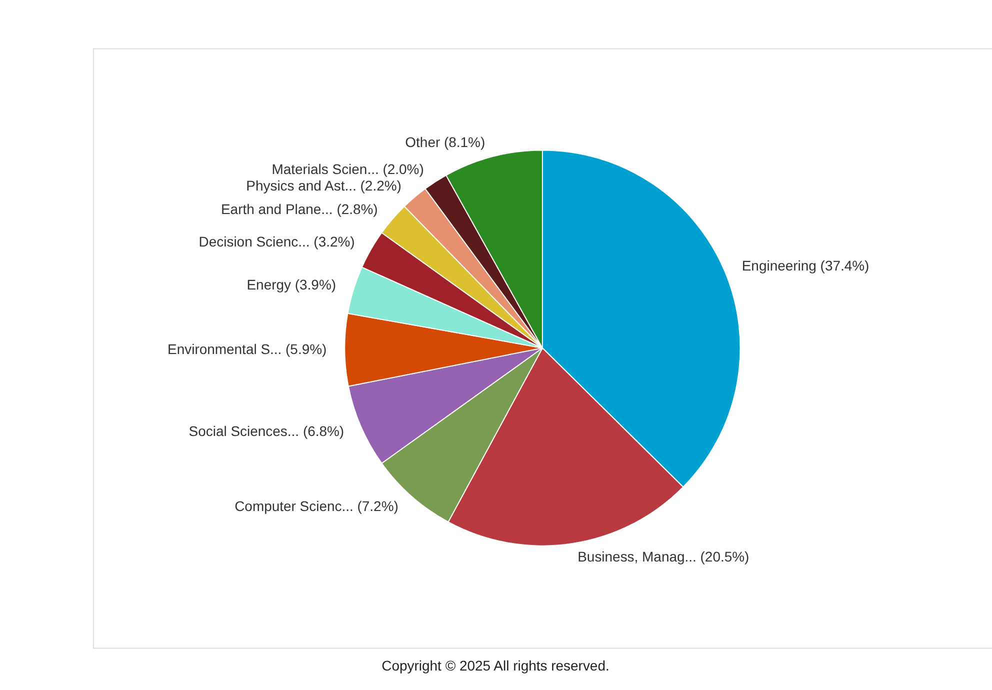 The image size is (992, 690). I want to click on slice-label: Social Sciences... (6.8%), so click(266, 431).